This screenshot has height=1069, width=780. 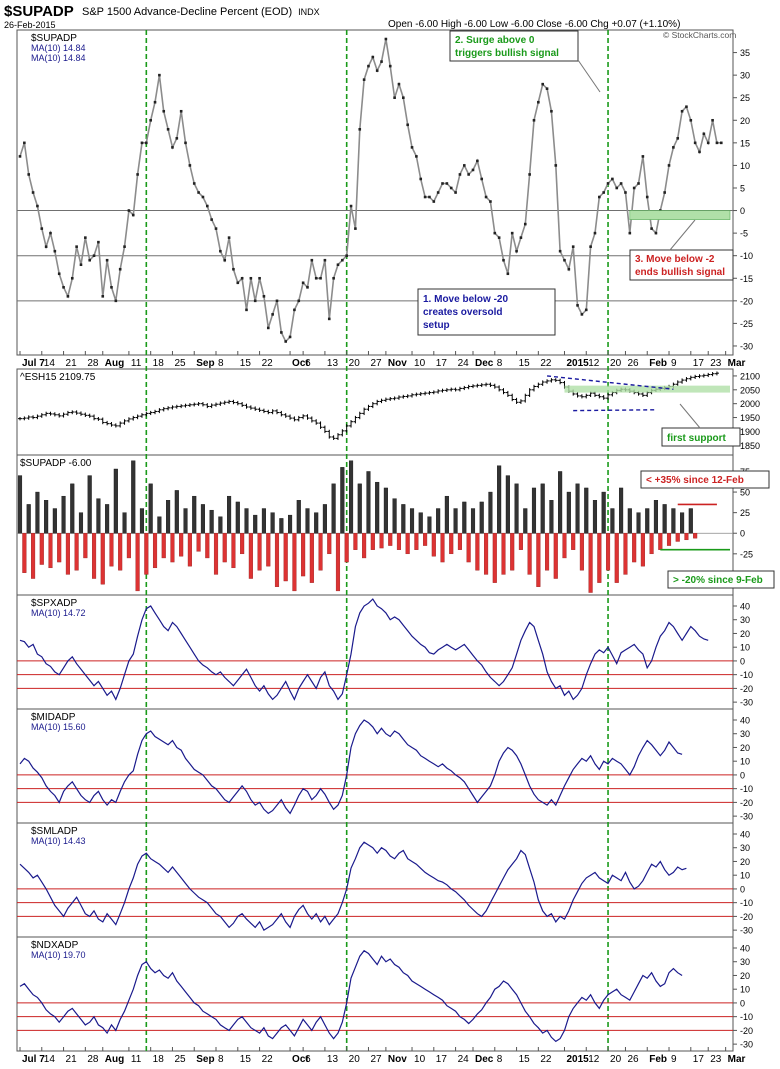 I want to click on ytick-label-mid-5: -10, so click(x=746, y=789).